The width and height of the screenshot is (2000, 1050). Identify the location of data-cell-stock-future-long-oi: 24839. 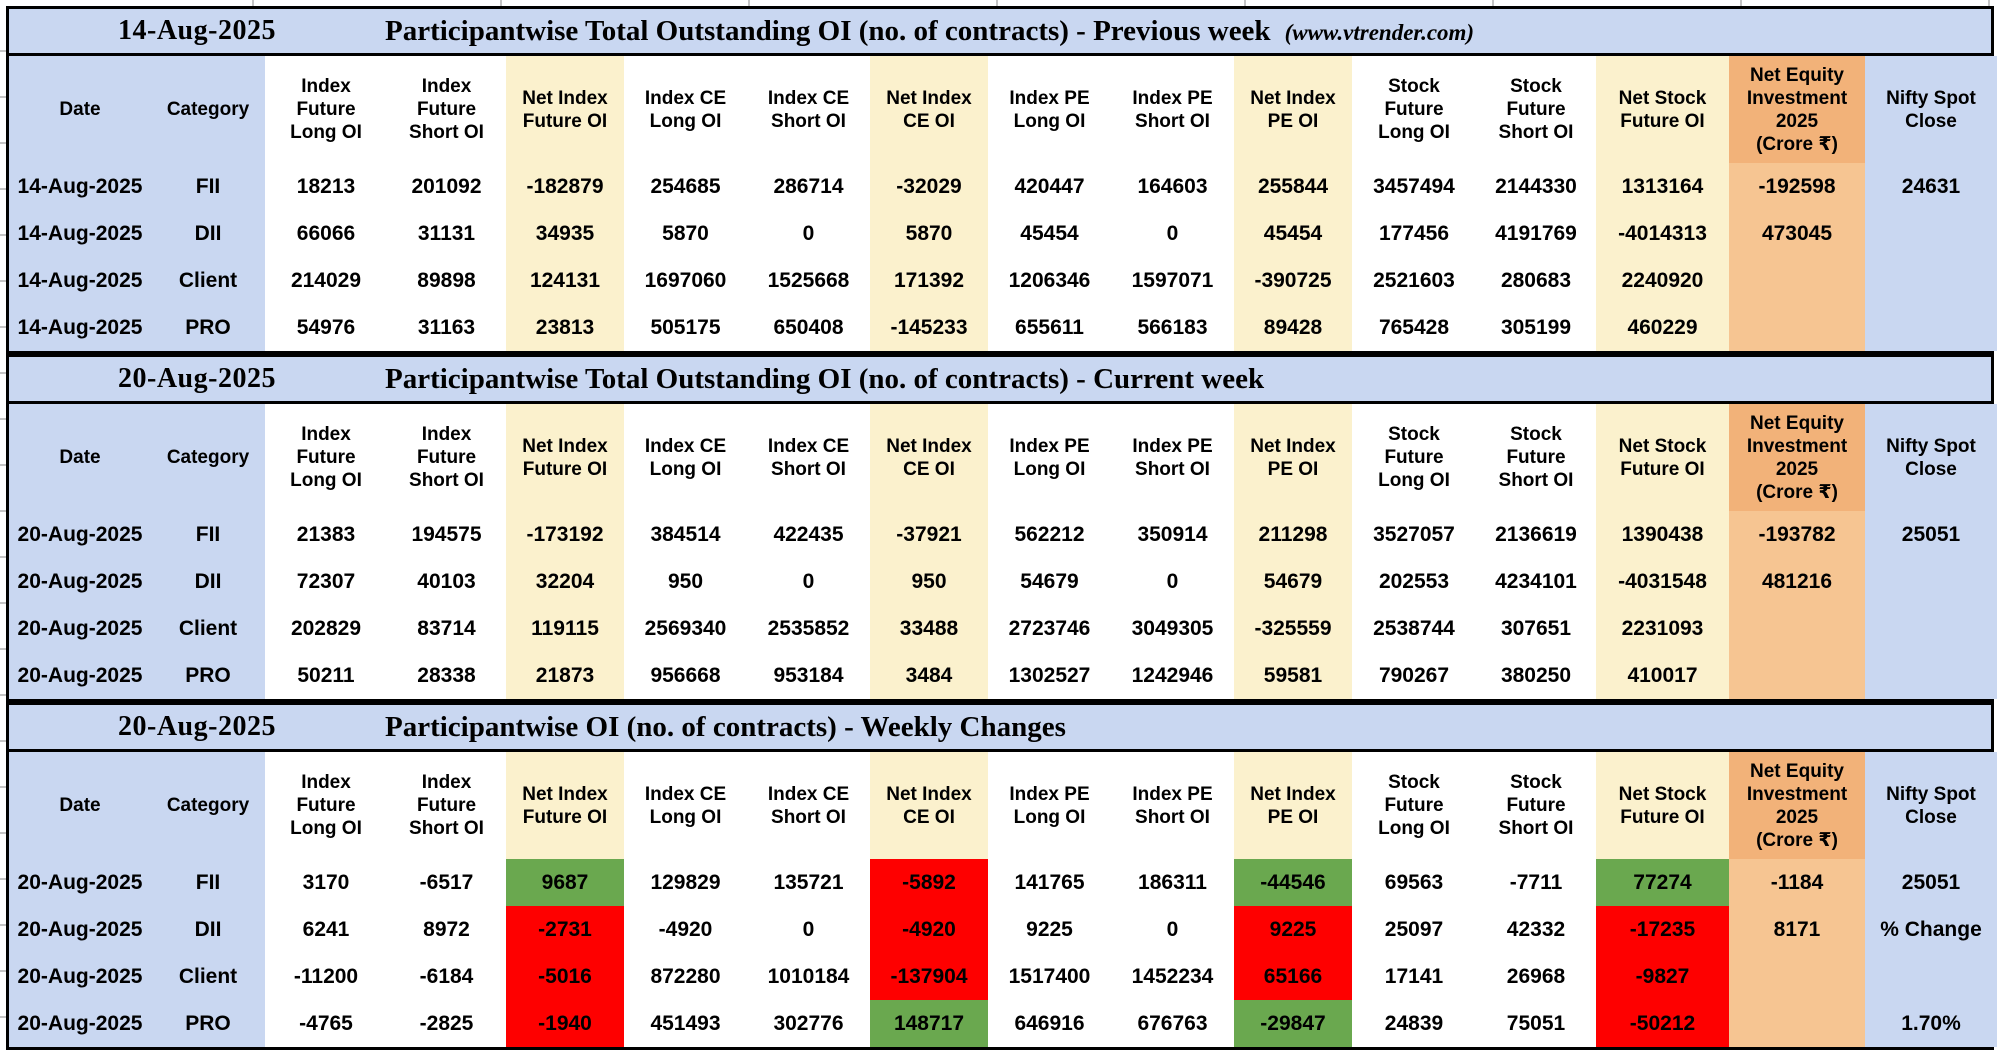
(1414, 1023).